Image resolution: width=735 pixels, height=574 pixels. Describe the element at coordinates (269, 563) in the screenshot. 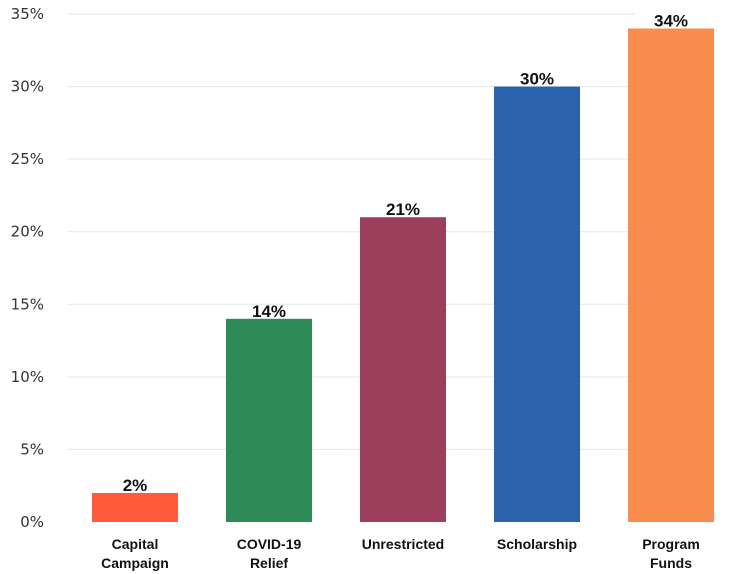

I see `x-tick-label-line: Relief` at that location.